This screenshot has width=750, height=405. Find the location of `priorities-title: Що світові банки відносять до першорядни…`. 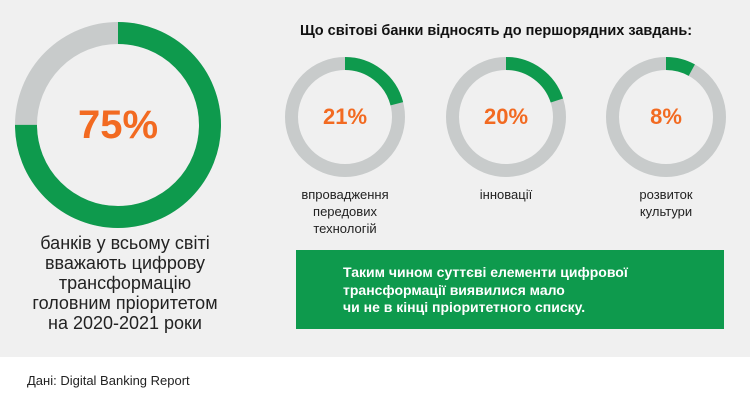

priorities-title: Що світові банки відносять до першорядни… is located at coordinates (496, 31).